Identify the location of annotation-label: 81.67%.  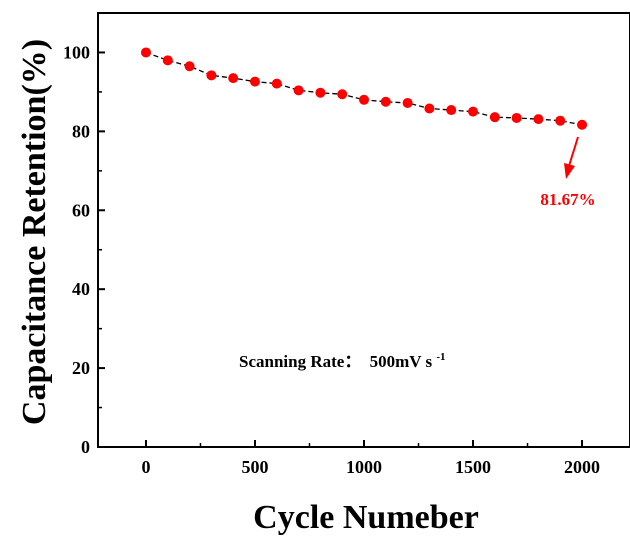
(567, 199).